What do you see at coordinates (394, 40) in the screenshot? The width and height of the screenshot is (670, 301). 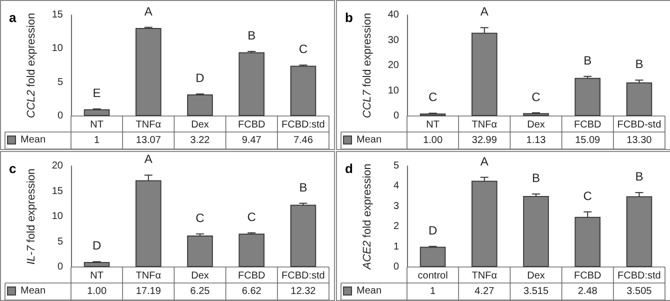 I see `y-tick-label: 30` at bounding box center [394, 40].